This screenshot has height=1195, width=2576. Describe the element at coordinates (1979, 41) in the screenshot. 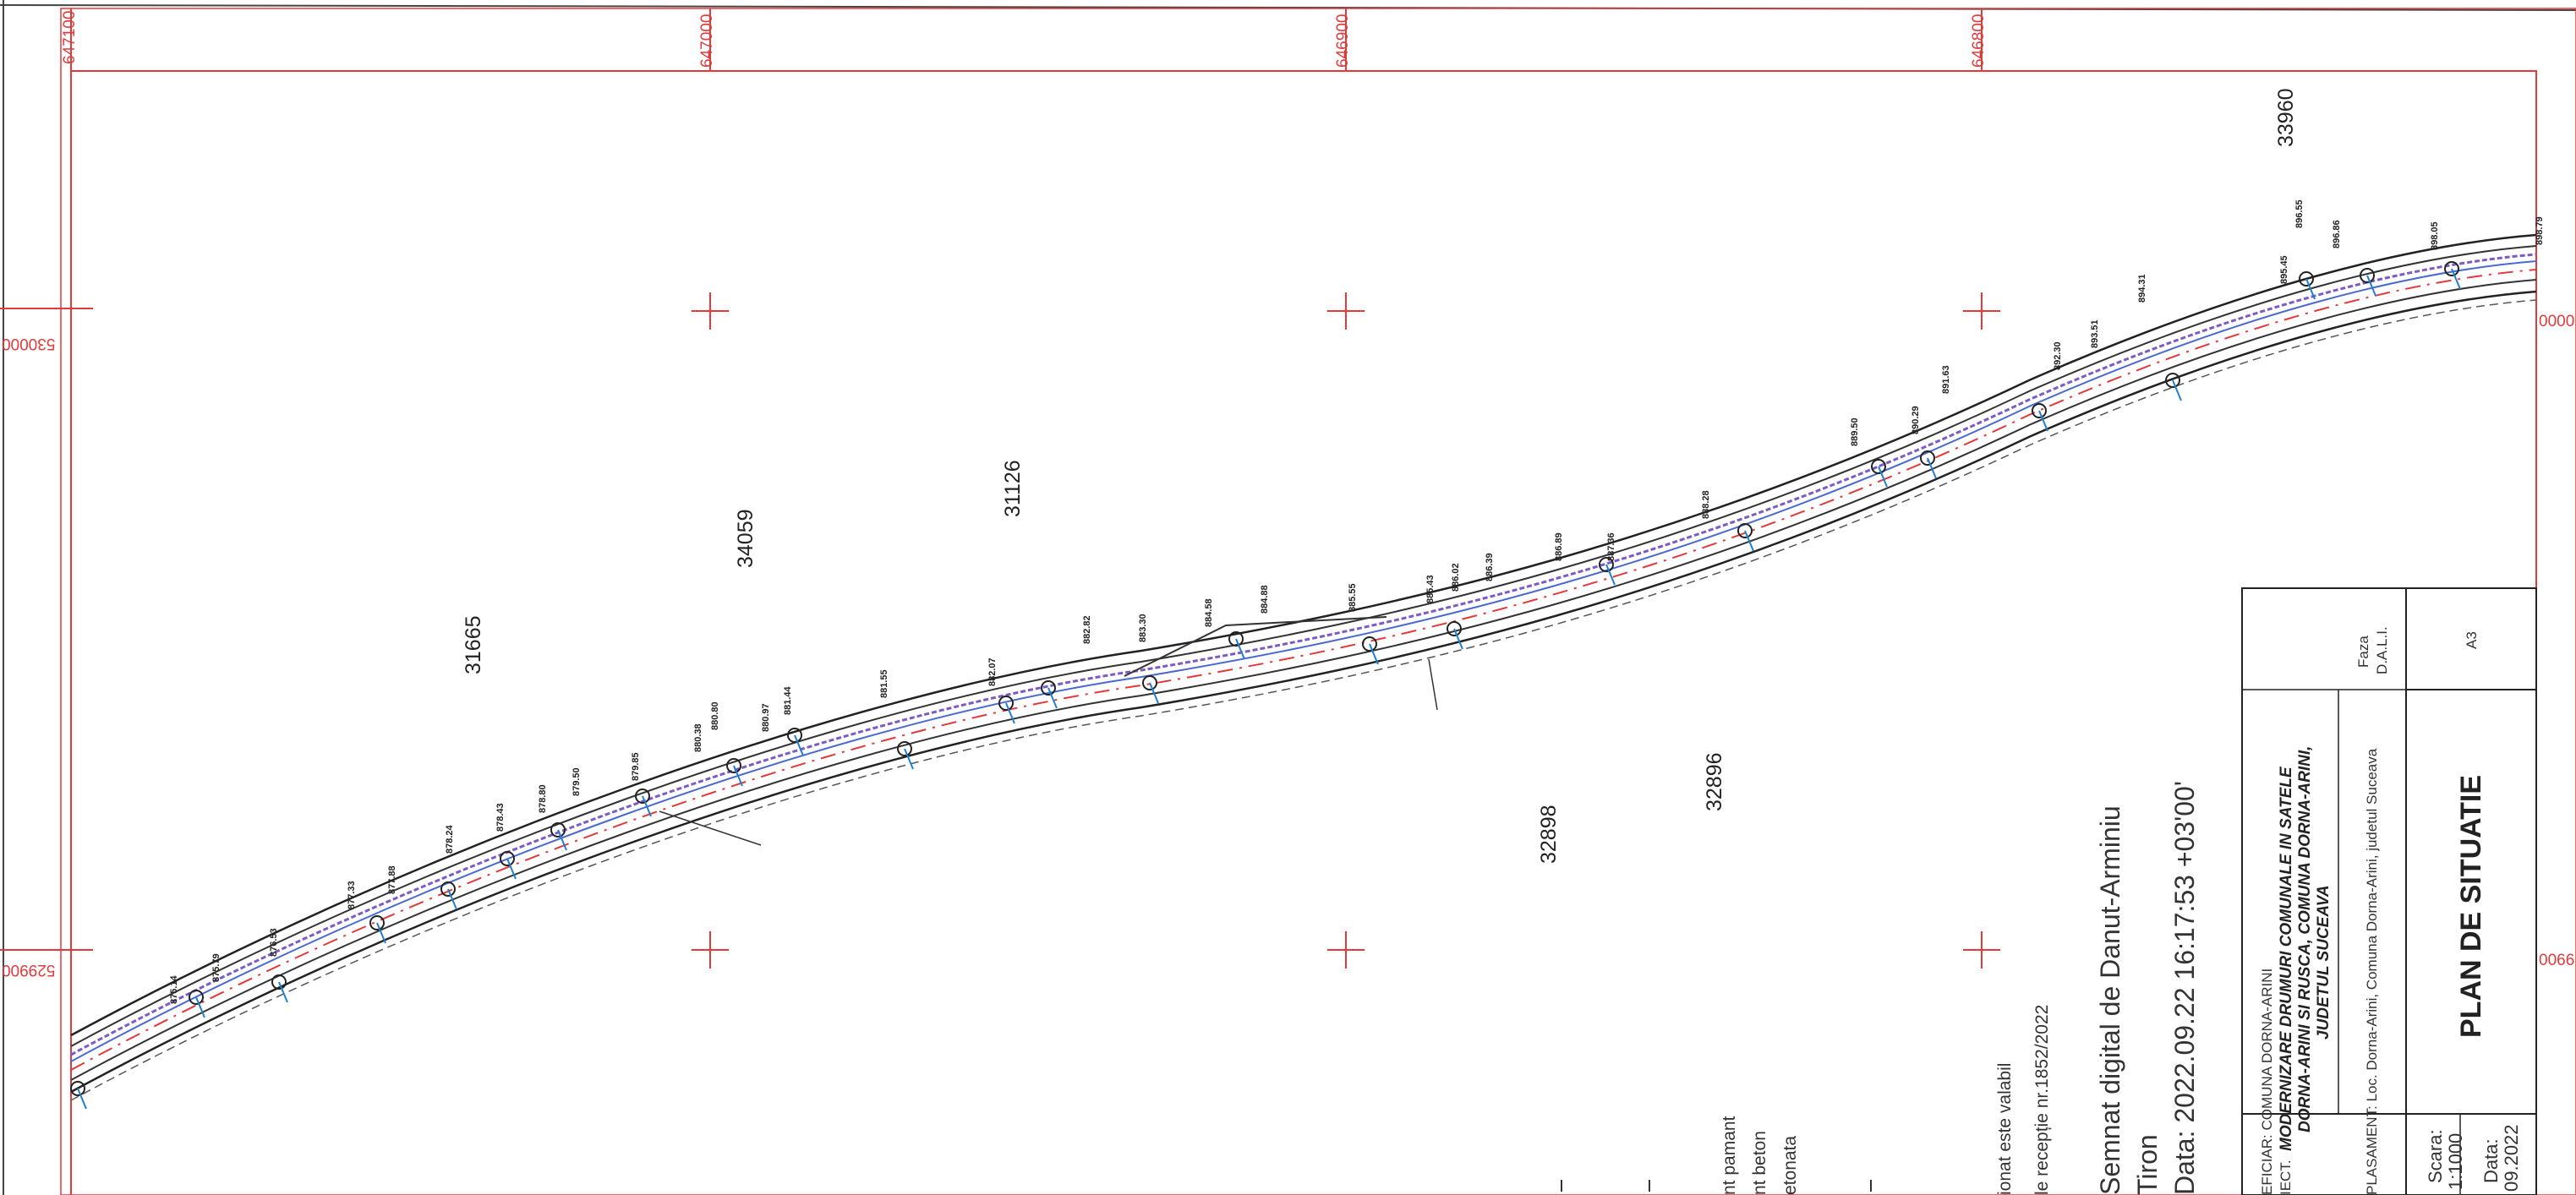

I see `grid-coord-label: 646800` at that location.